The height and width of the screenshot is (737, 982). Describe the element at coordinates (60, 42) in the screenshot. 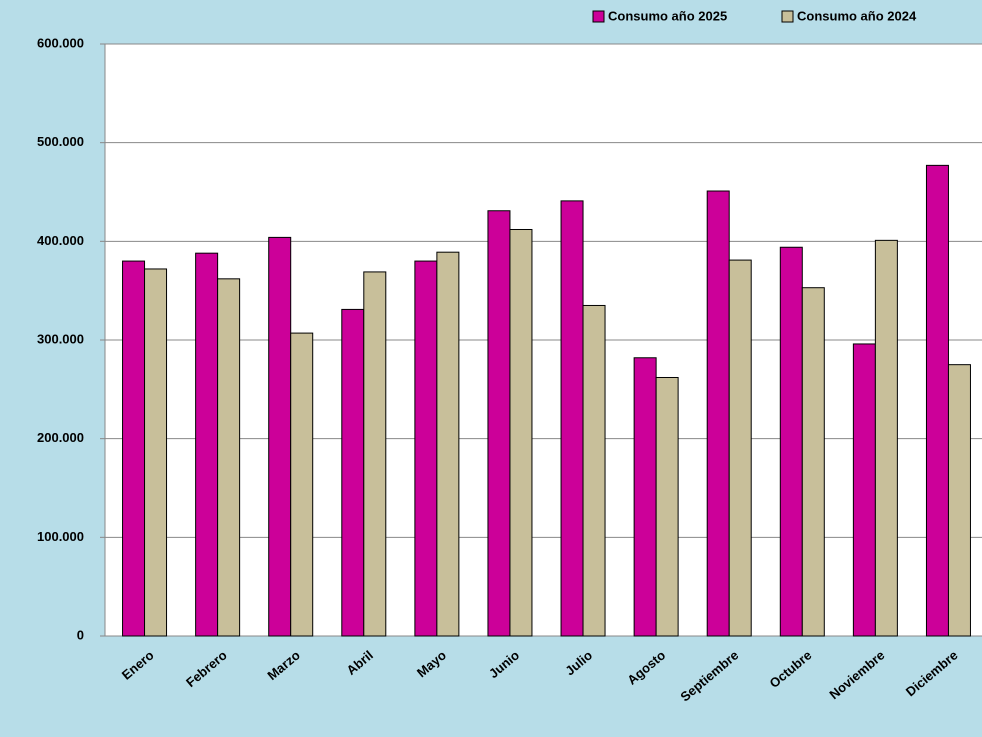

I see `y-tick-label: 600.000` at that location.